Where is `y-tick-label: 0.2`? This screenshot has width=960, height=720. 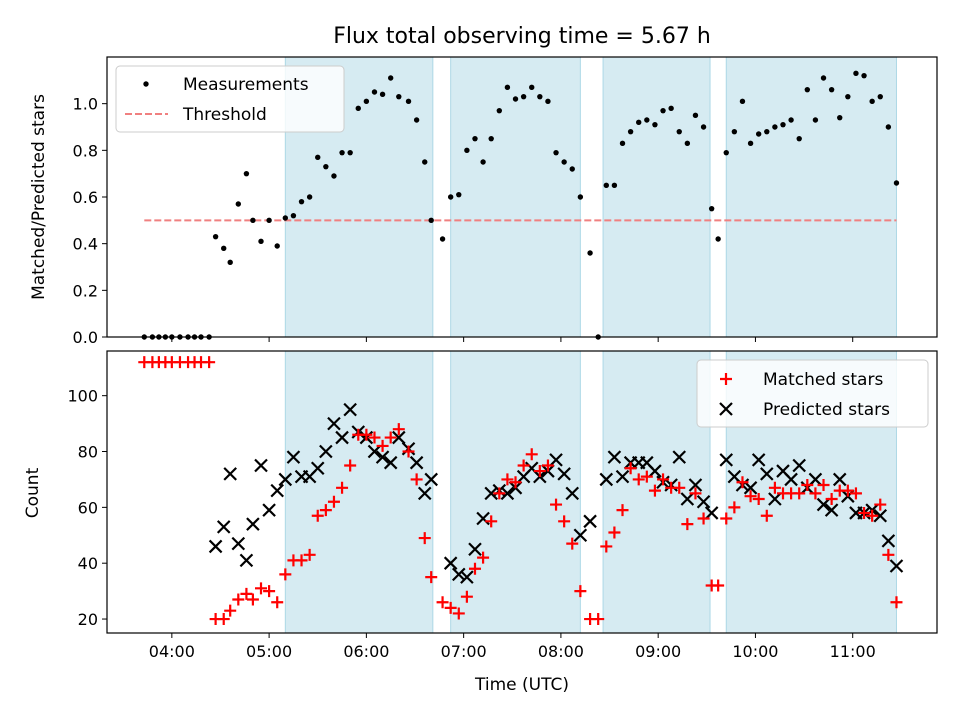
y-tick-label: 0.2 is located at coordinates (85, 290).